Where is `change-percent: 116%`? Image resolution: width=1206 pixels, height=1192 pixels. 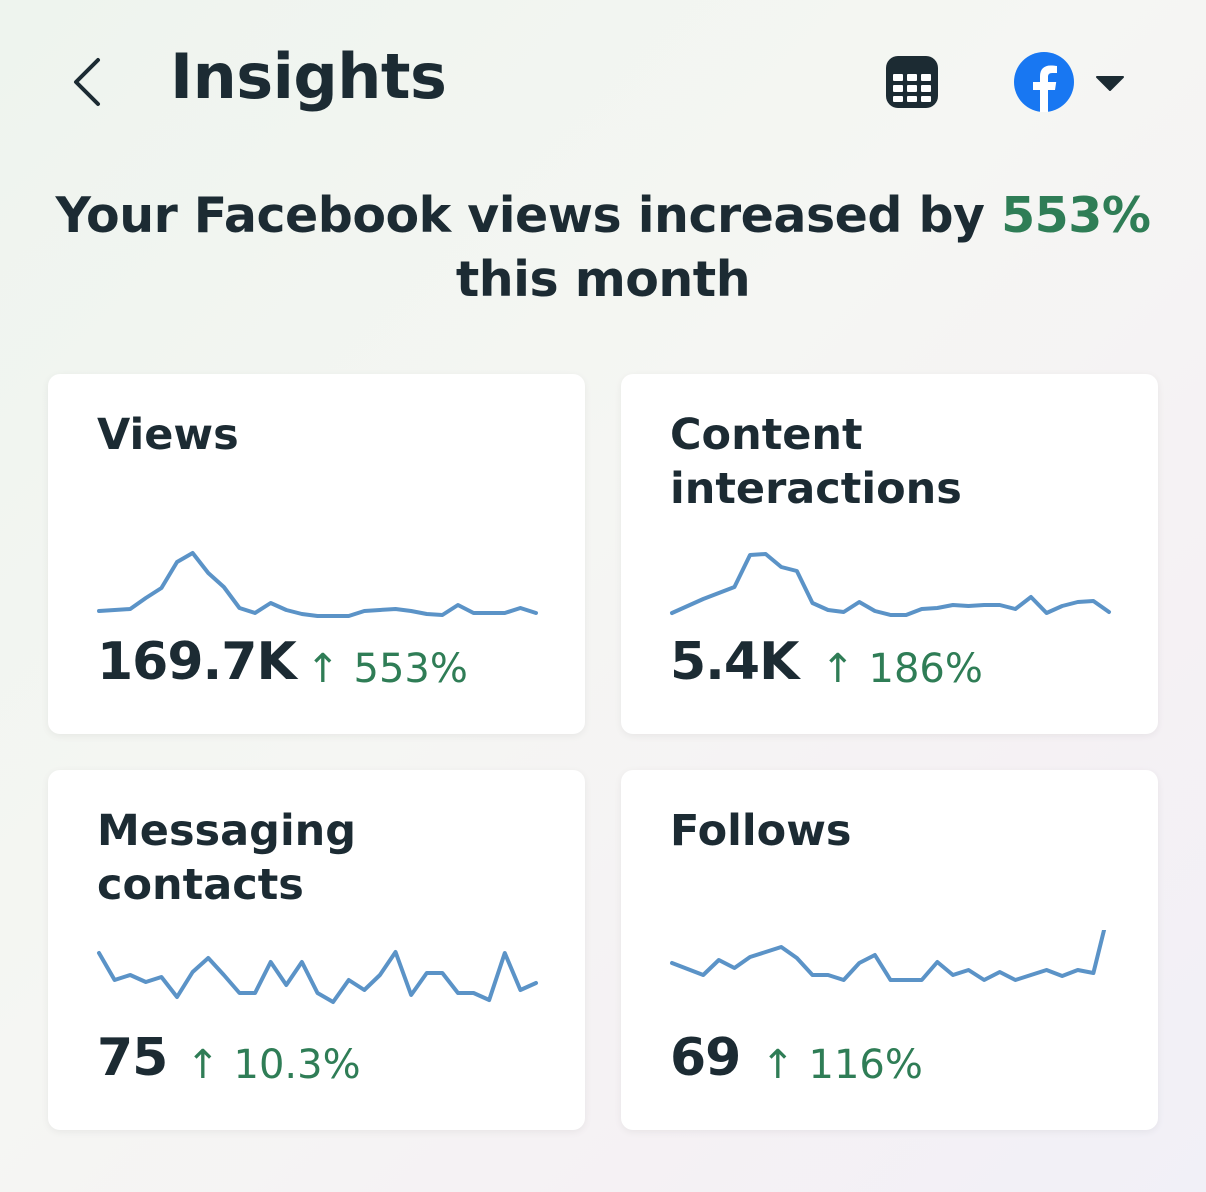
change-percent: 116% is located at coordinates (865, 1065).